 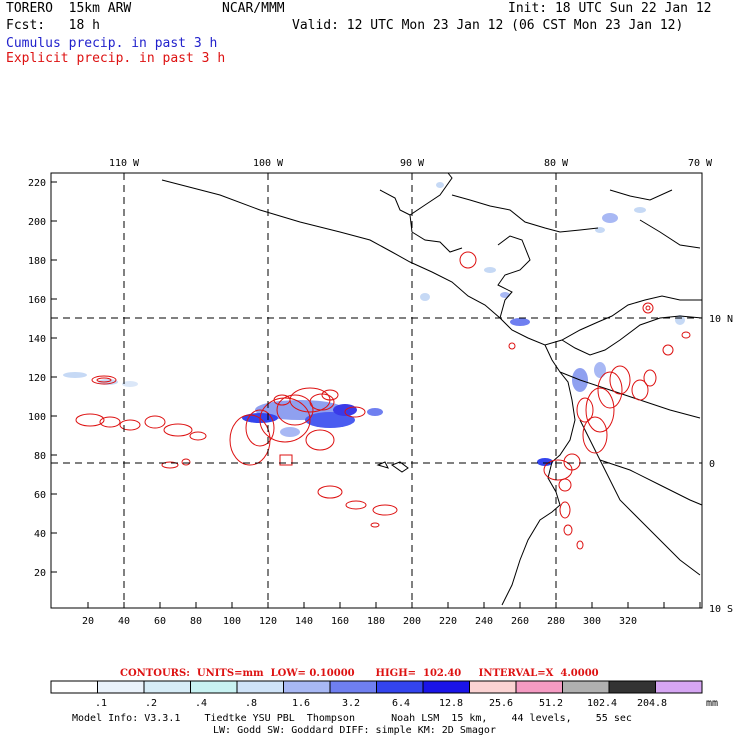 I want to click on x-tick-label: 280, so click(x=556, y=621).